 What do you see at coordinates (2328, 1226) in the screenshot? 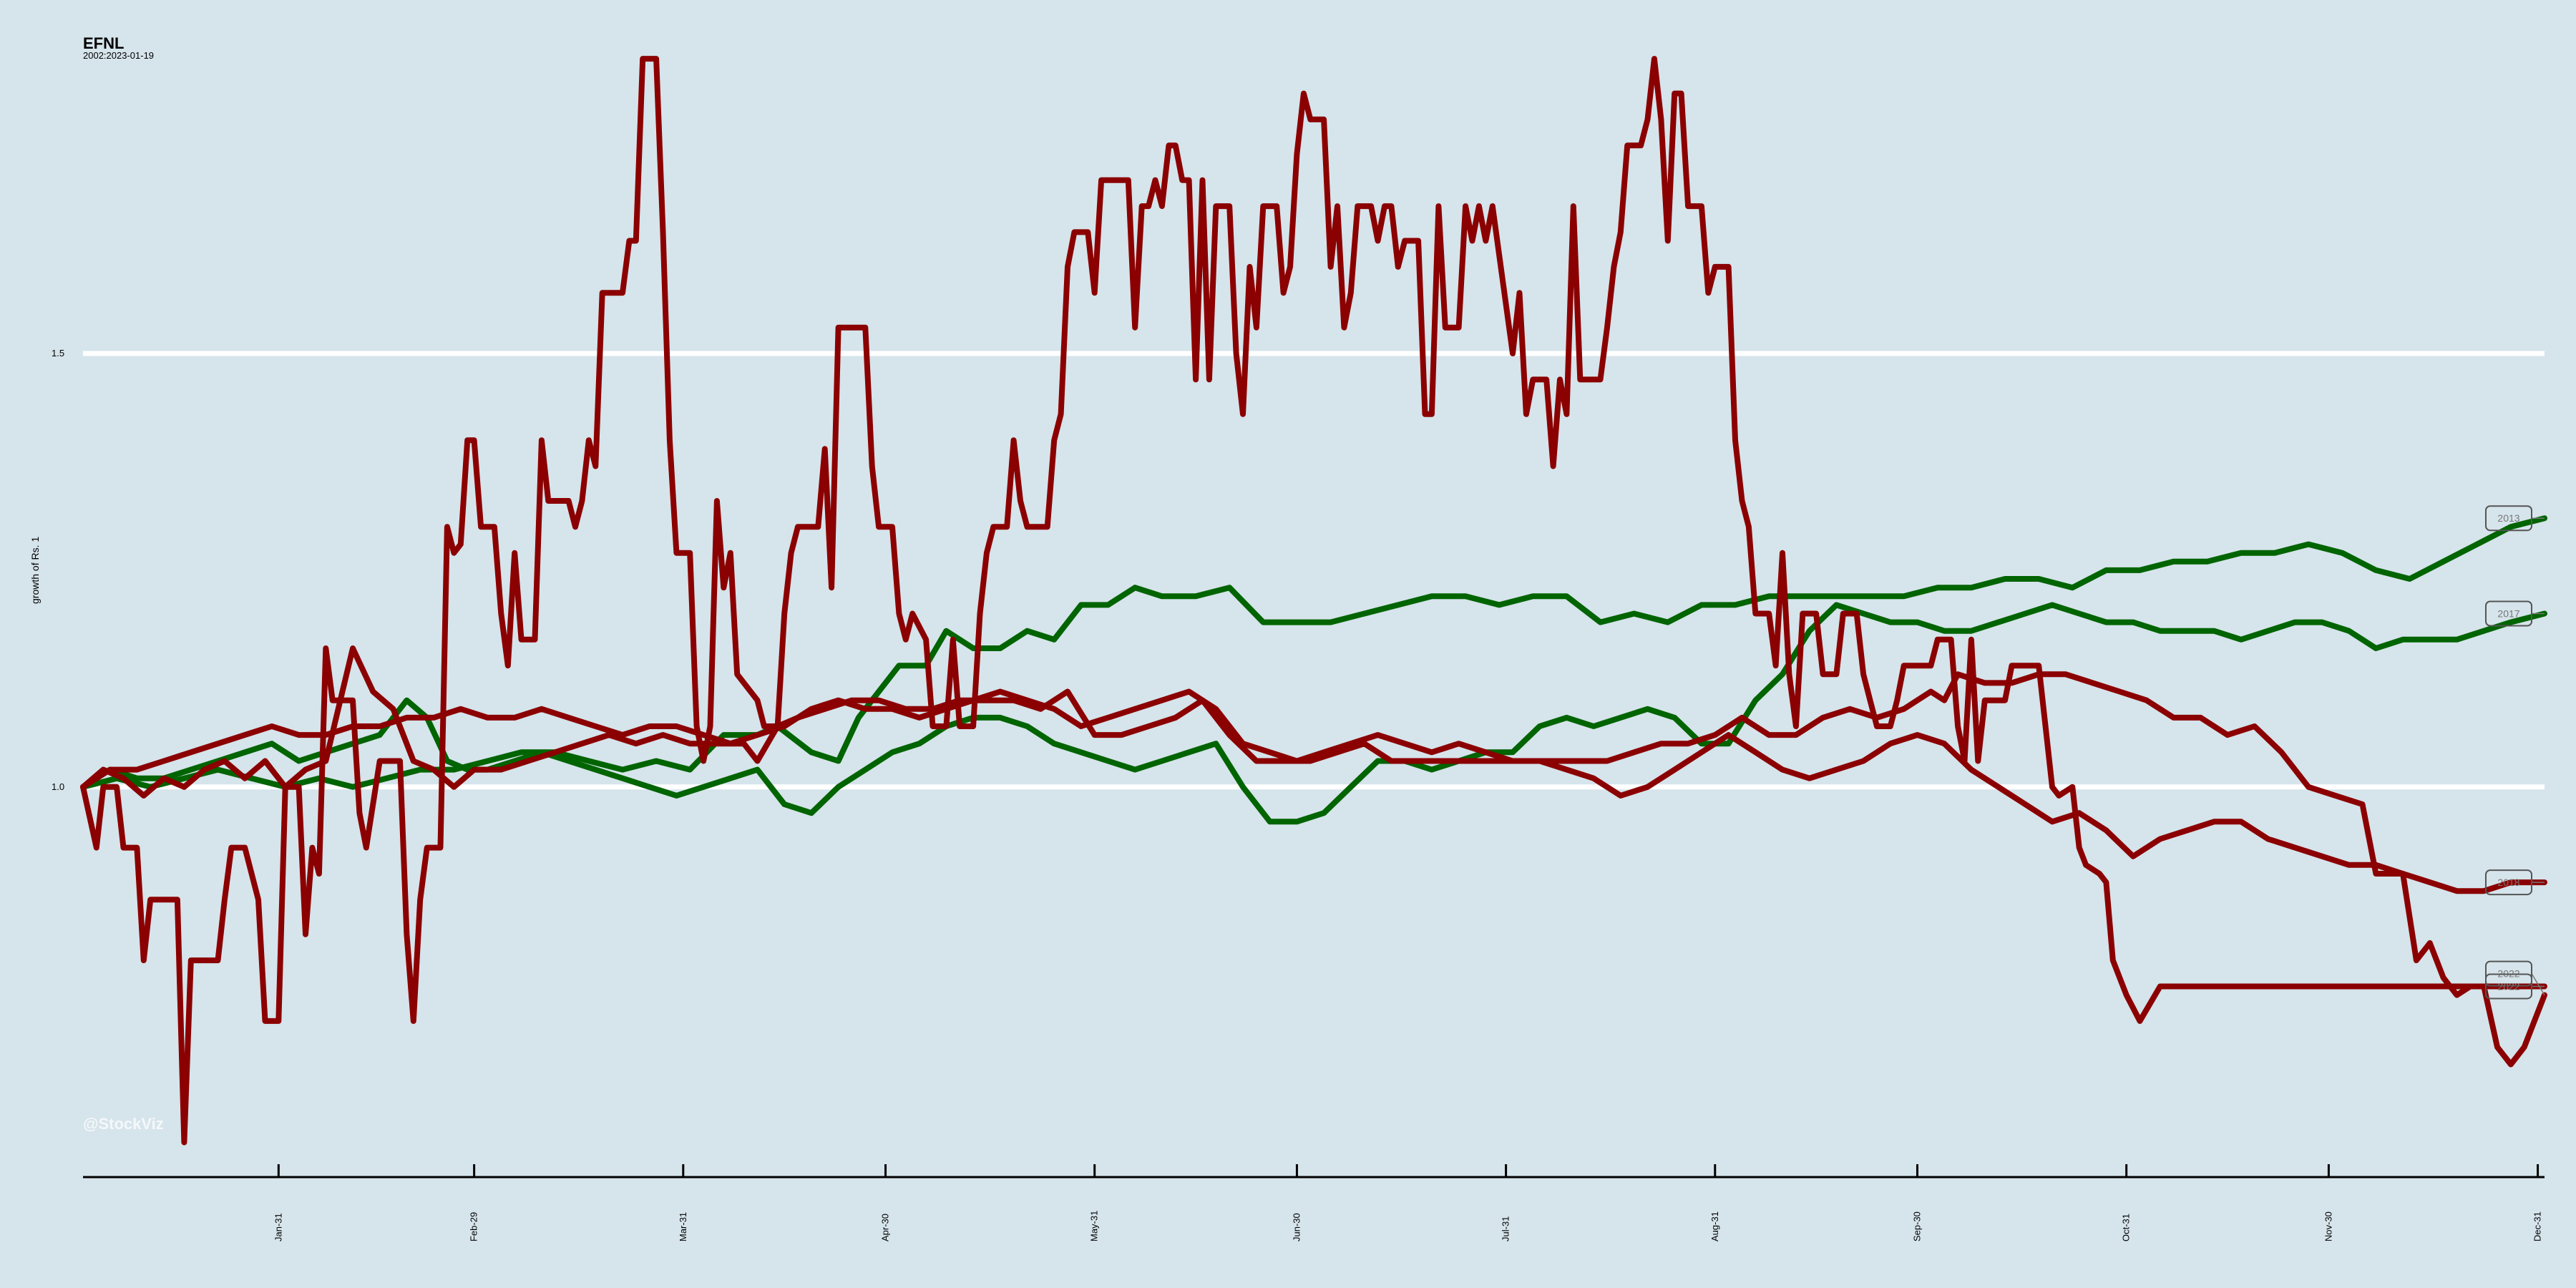
I see `x-tick-label: Nov-30` at bounding box center [2328, 1226].